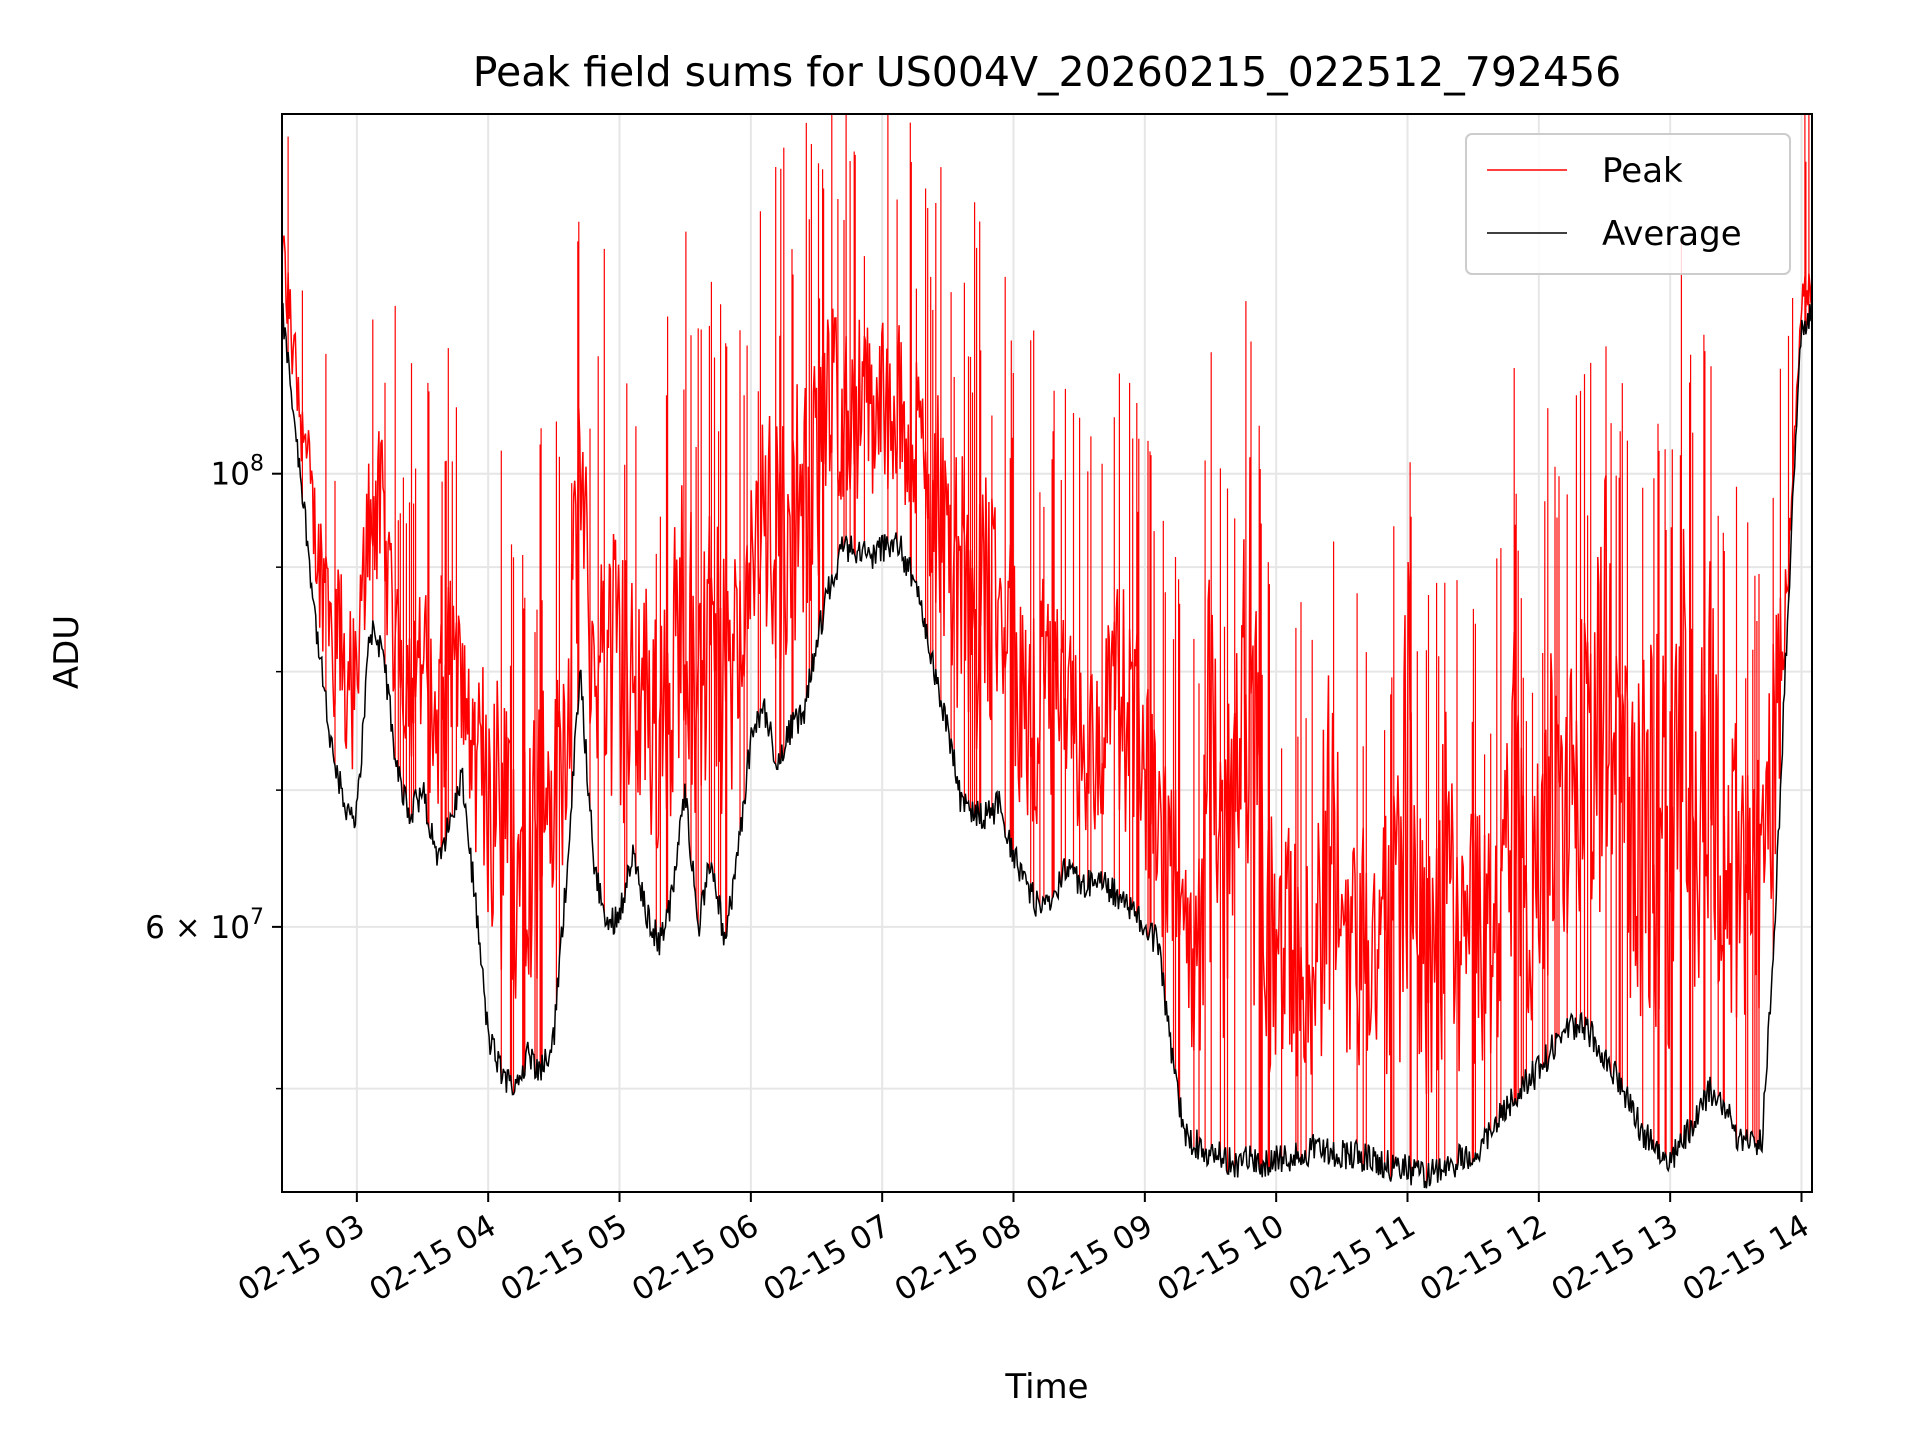 The image size is (1920, 1440). I want to click on y-axis-label: ADU, so click(67, 652).